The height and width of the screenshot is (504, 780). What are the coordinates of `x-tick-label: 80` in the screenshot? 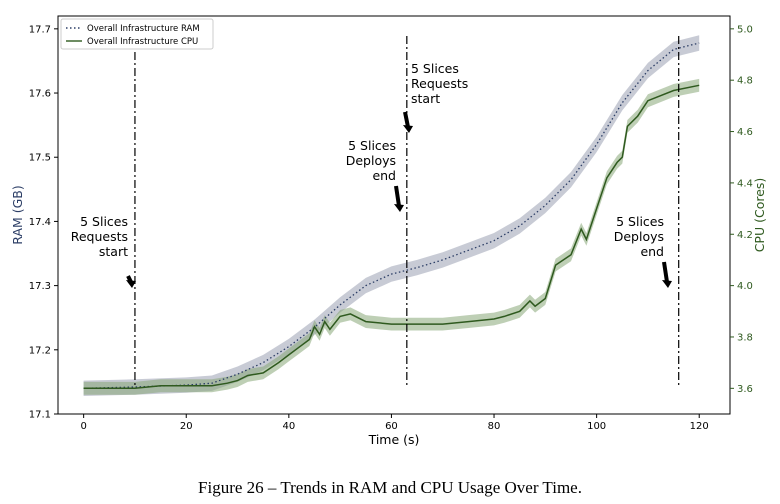 It's located at (494, 426).